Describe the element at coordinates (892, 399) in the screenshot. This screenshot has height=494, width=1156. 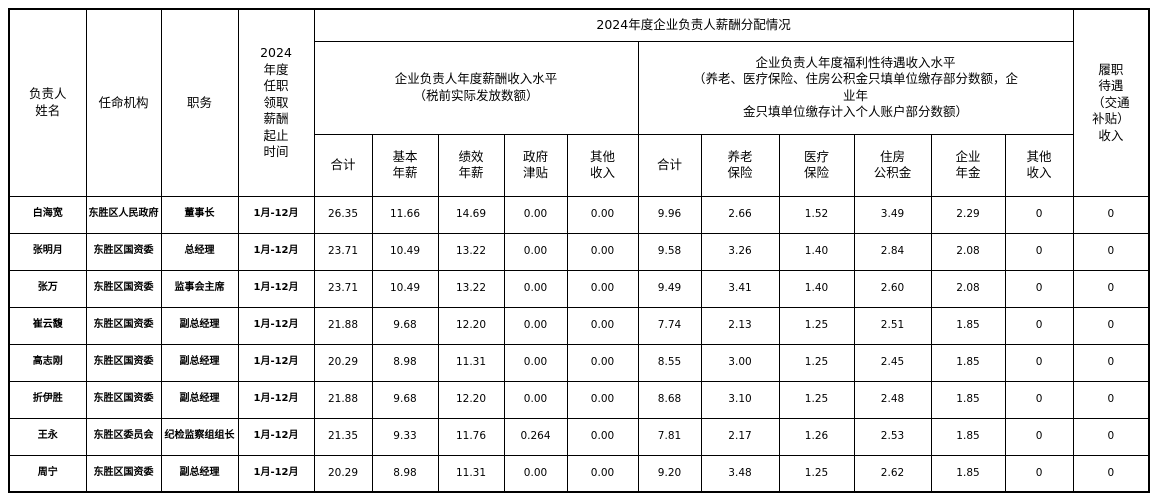
I see `value-cell: 2.48` at that location.